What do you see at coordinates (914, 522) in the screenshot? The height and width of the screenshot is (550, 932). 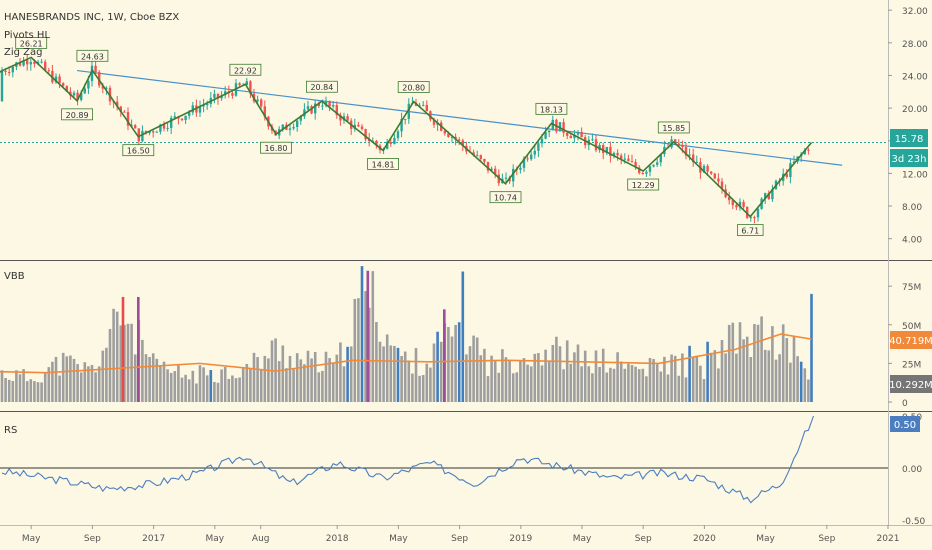 I see `rs-tick-label: -0.50` at bounding box center [914, 522].